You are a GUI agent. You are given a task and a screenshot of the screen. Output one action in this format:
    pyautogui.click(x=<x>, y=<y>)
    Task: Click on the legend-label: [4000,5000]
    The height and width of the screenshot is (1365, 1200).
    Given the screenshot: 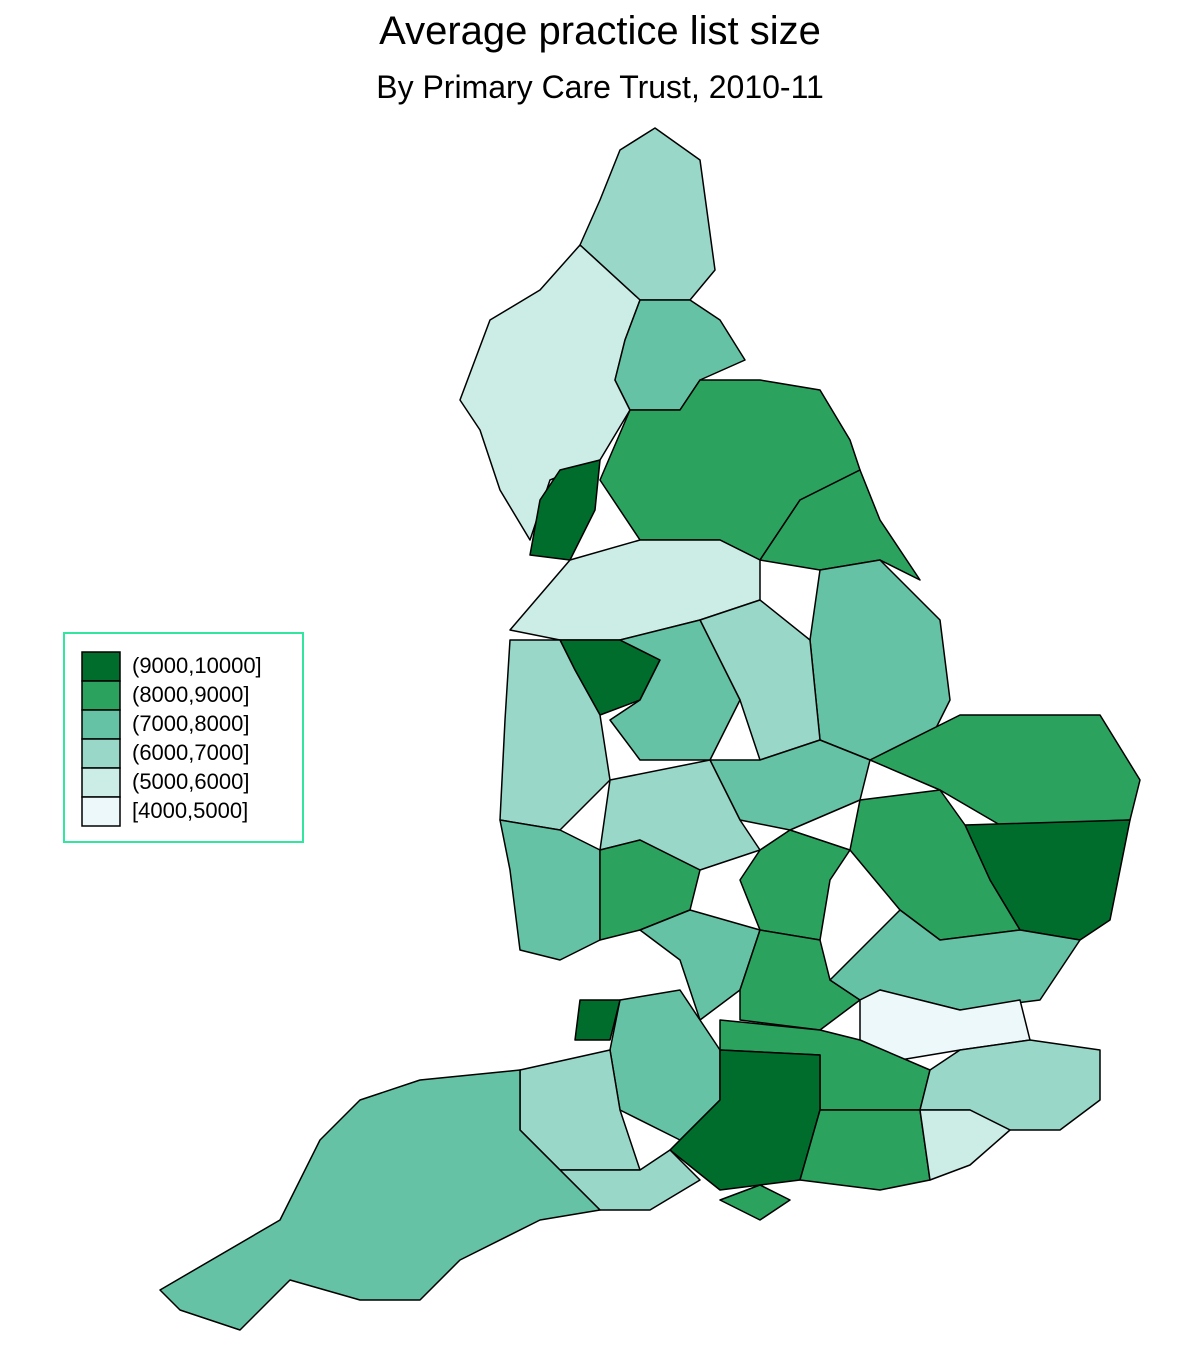 What is the action you would take?
    pyautogui.click(x=190, y=810)
    